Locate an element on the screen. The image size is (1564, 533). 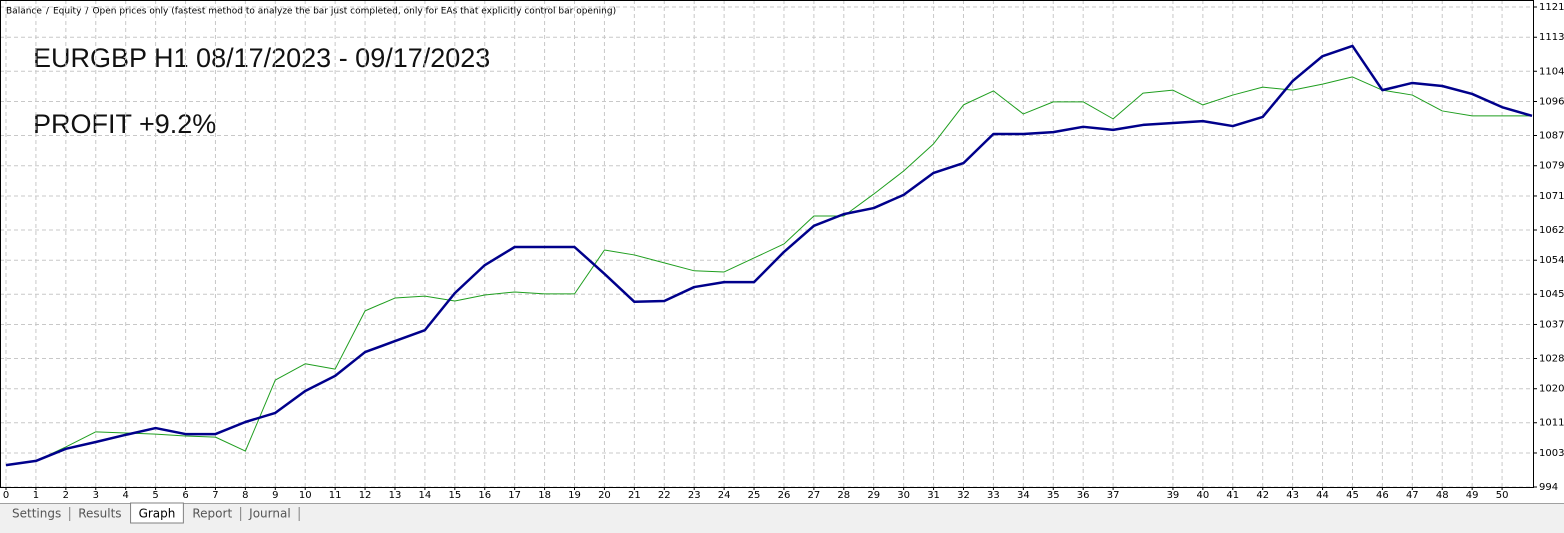
y-tick-label: 1011 is located at coordinates (1551, 423).